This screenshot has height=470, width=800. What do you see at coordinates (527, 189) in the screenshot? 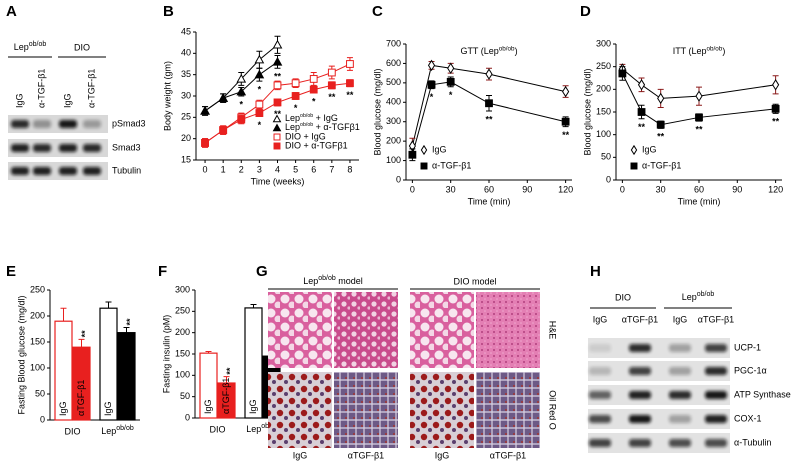
I see `x-tick-label: 90` at bounding box center [527, 189].